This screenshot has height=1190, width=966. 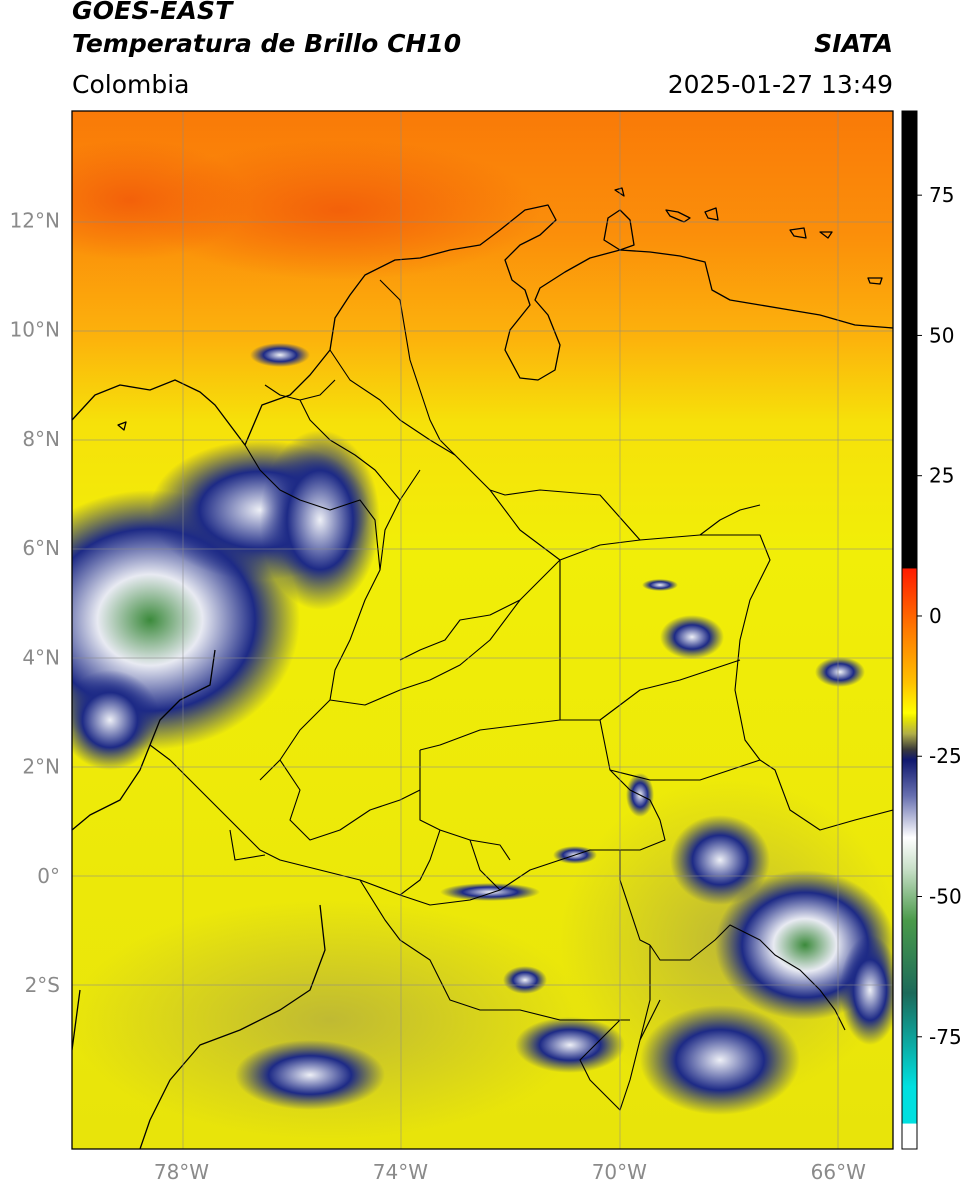 I want to click on lat-tick-label: 2°S, so click(x=42, y=985).